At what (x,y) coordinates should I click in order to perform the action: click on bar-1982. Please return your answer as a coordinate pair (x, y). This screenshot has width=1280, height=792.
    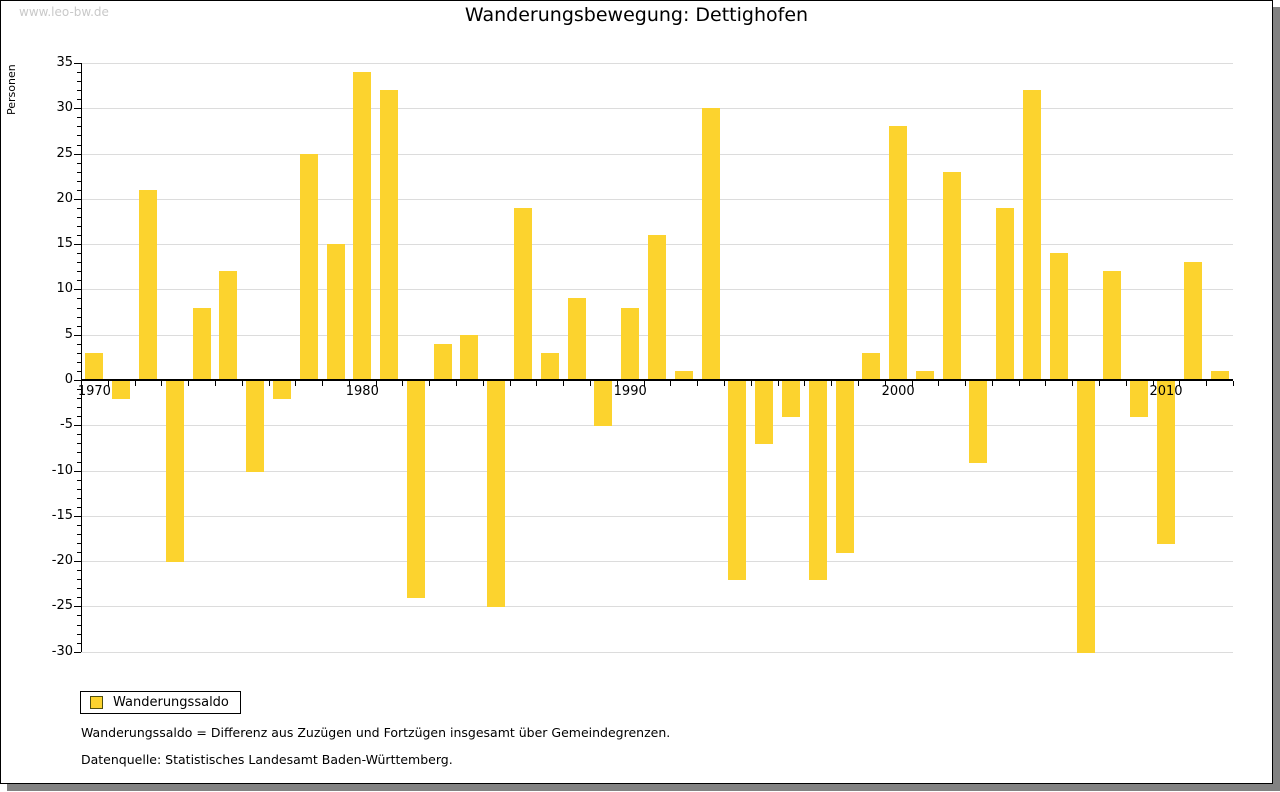
    Looking at the image, I should click on (415, 490).